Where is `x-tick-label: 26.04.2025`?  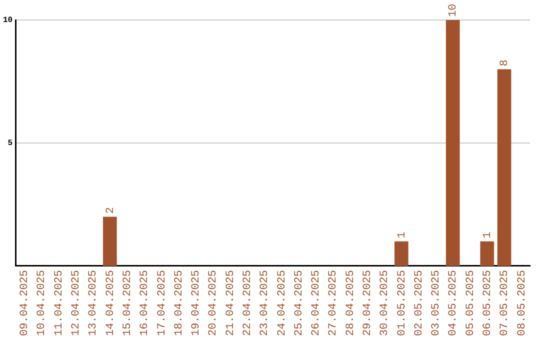 x-tick-label: 26.04.2025 is located at coordinates (316, 303).